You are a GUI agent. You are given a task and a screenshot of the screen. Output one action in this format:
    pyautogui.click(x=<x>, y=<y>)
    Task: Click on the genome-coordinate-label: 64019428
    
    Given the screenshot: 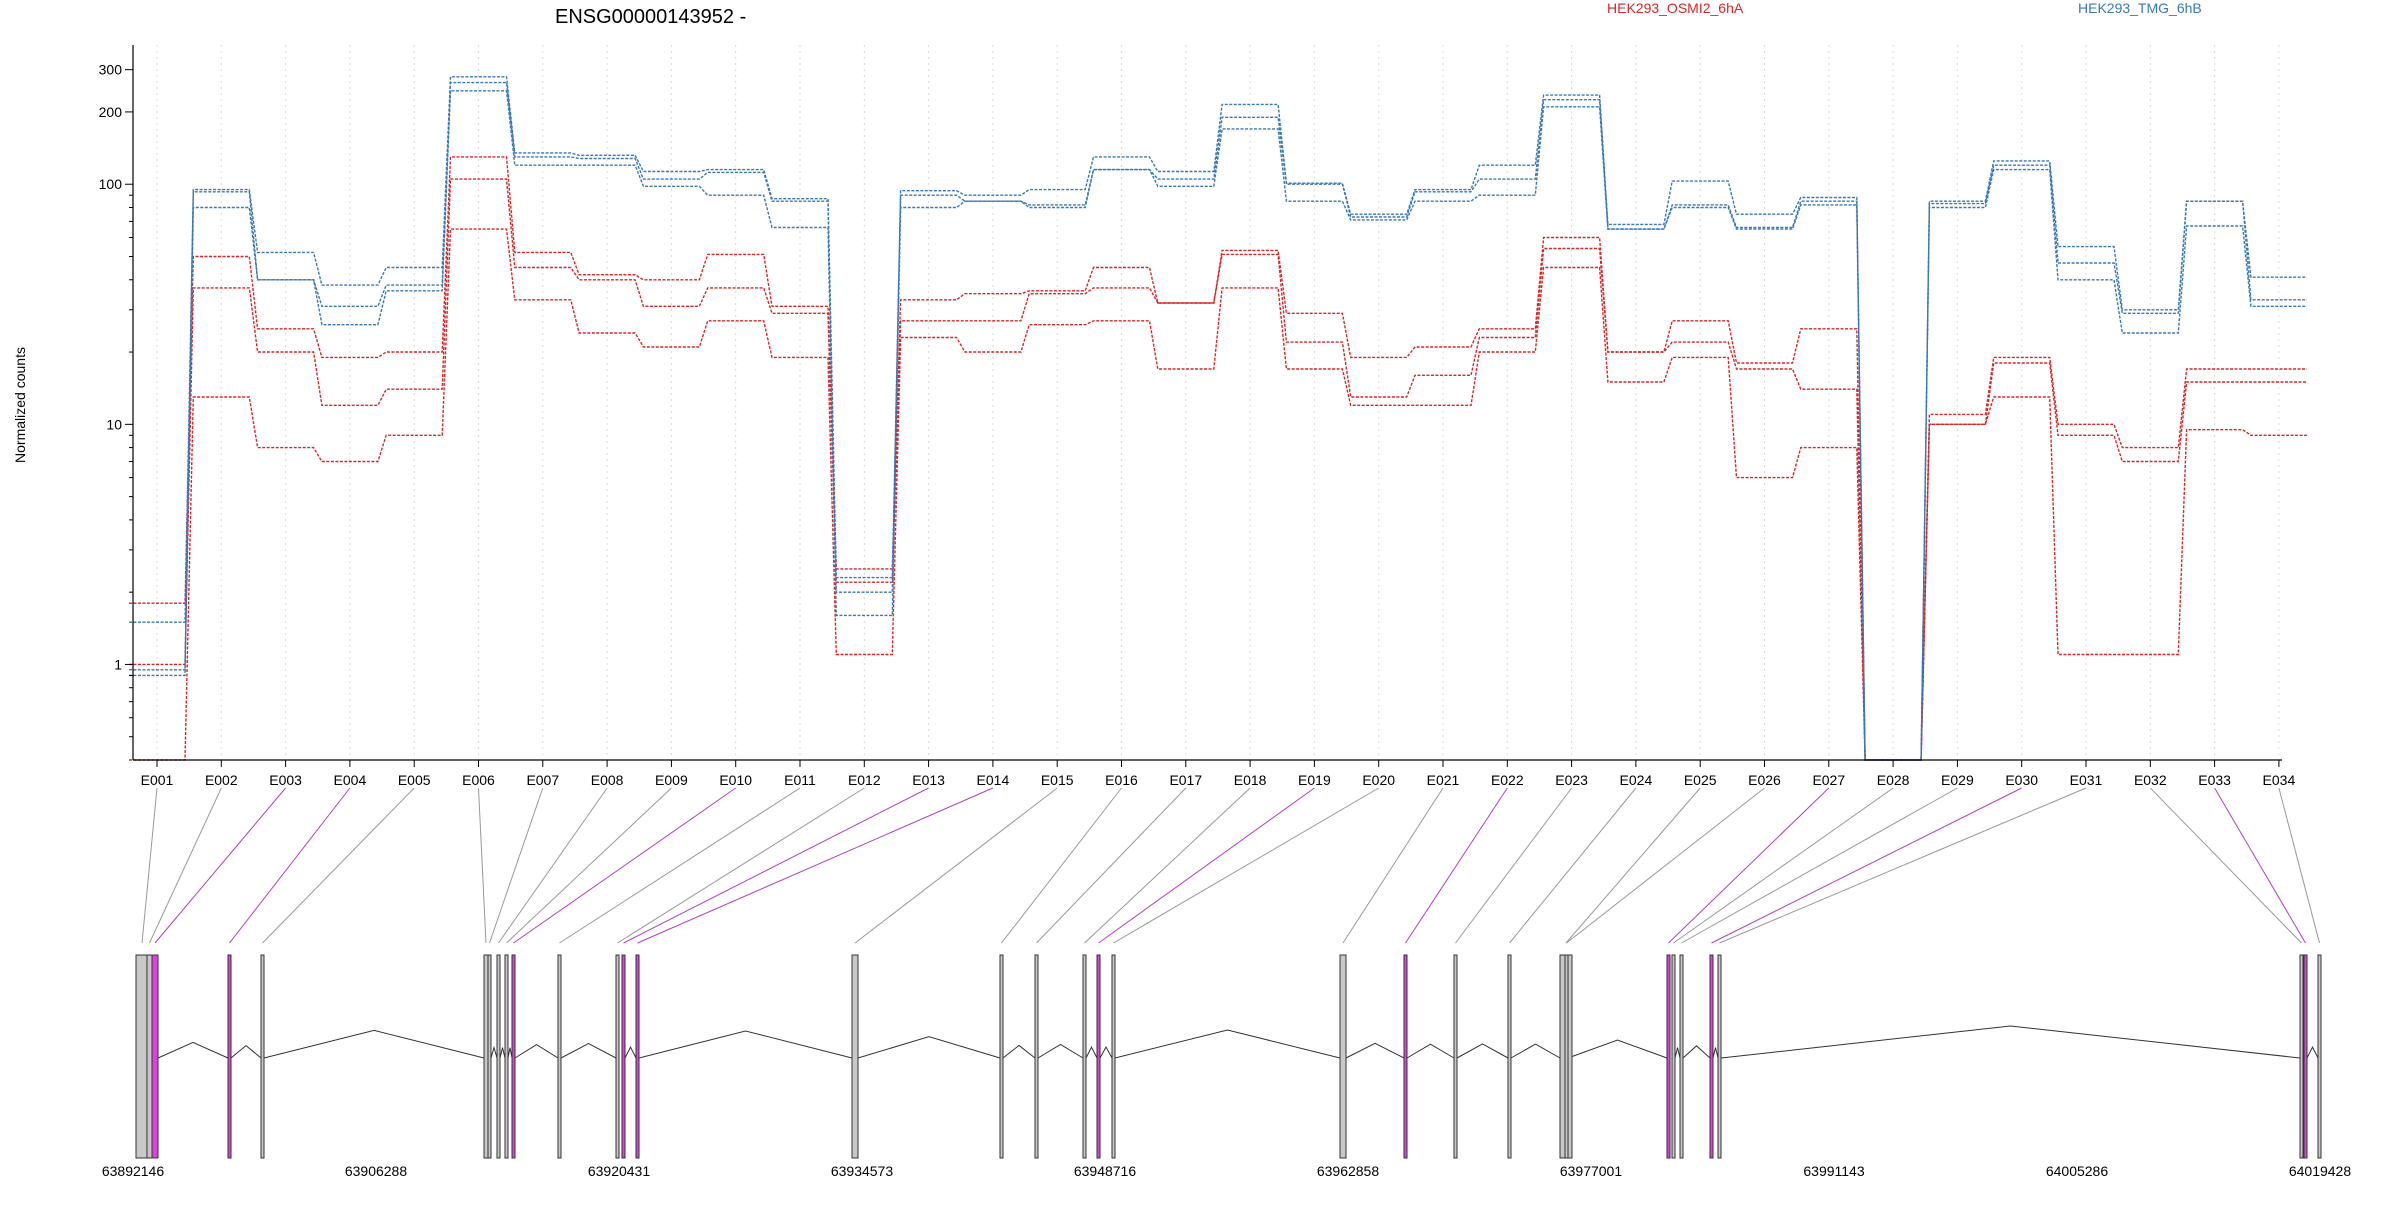 What is the action you would take?
    pyautogui.click(x=2320, y=1171)
    